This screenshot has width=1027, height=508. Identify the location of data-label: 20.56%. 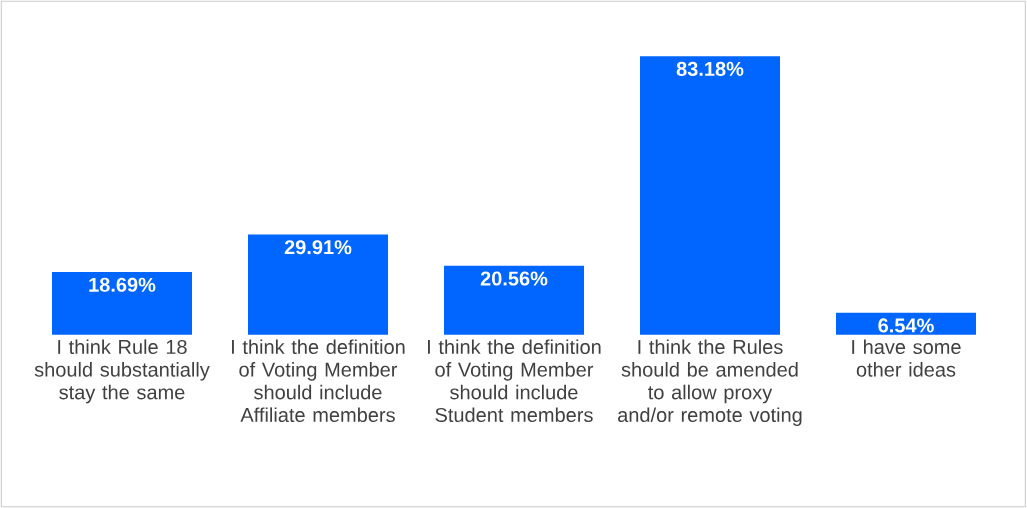
(514, 278).